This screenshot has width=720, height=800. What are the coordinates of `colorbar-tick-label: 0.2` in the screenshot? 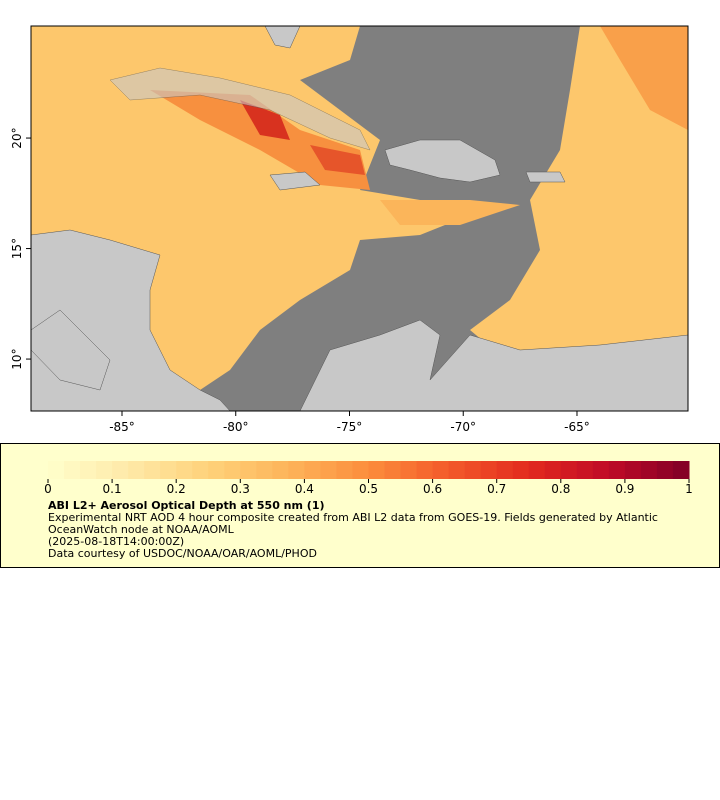 It's located at (176, 489).